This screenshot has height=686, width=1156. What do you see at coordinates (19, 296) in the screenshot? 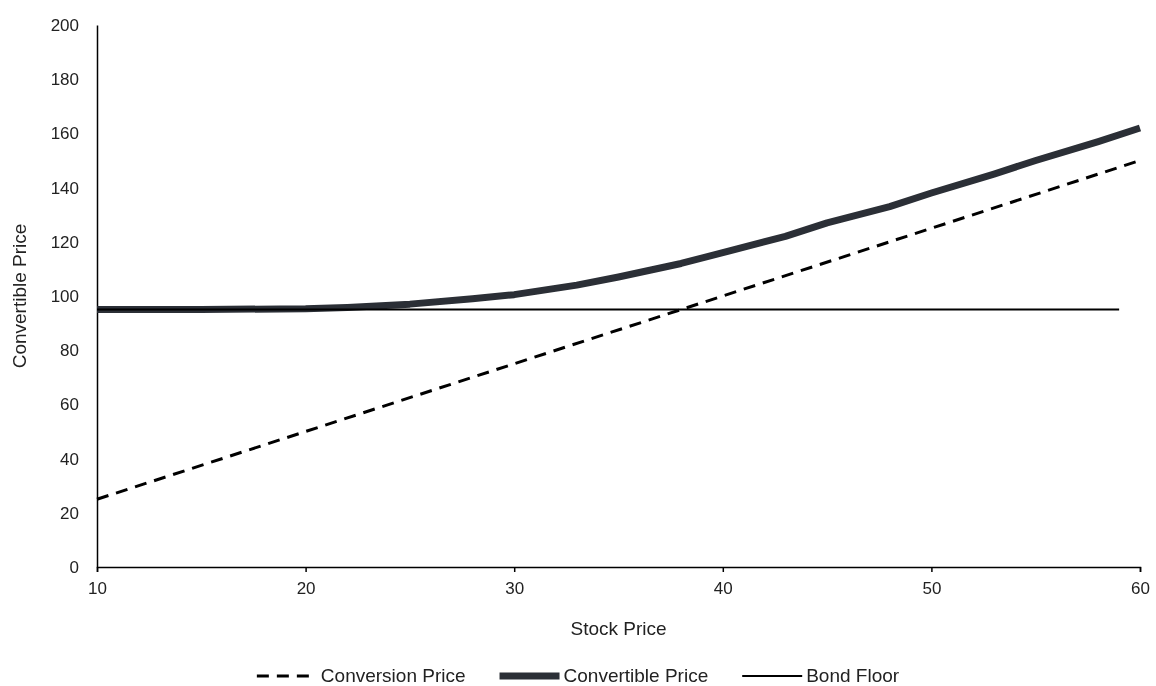
I see `y-axis-title: Convertible Price` at bounding box center [19, 296].